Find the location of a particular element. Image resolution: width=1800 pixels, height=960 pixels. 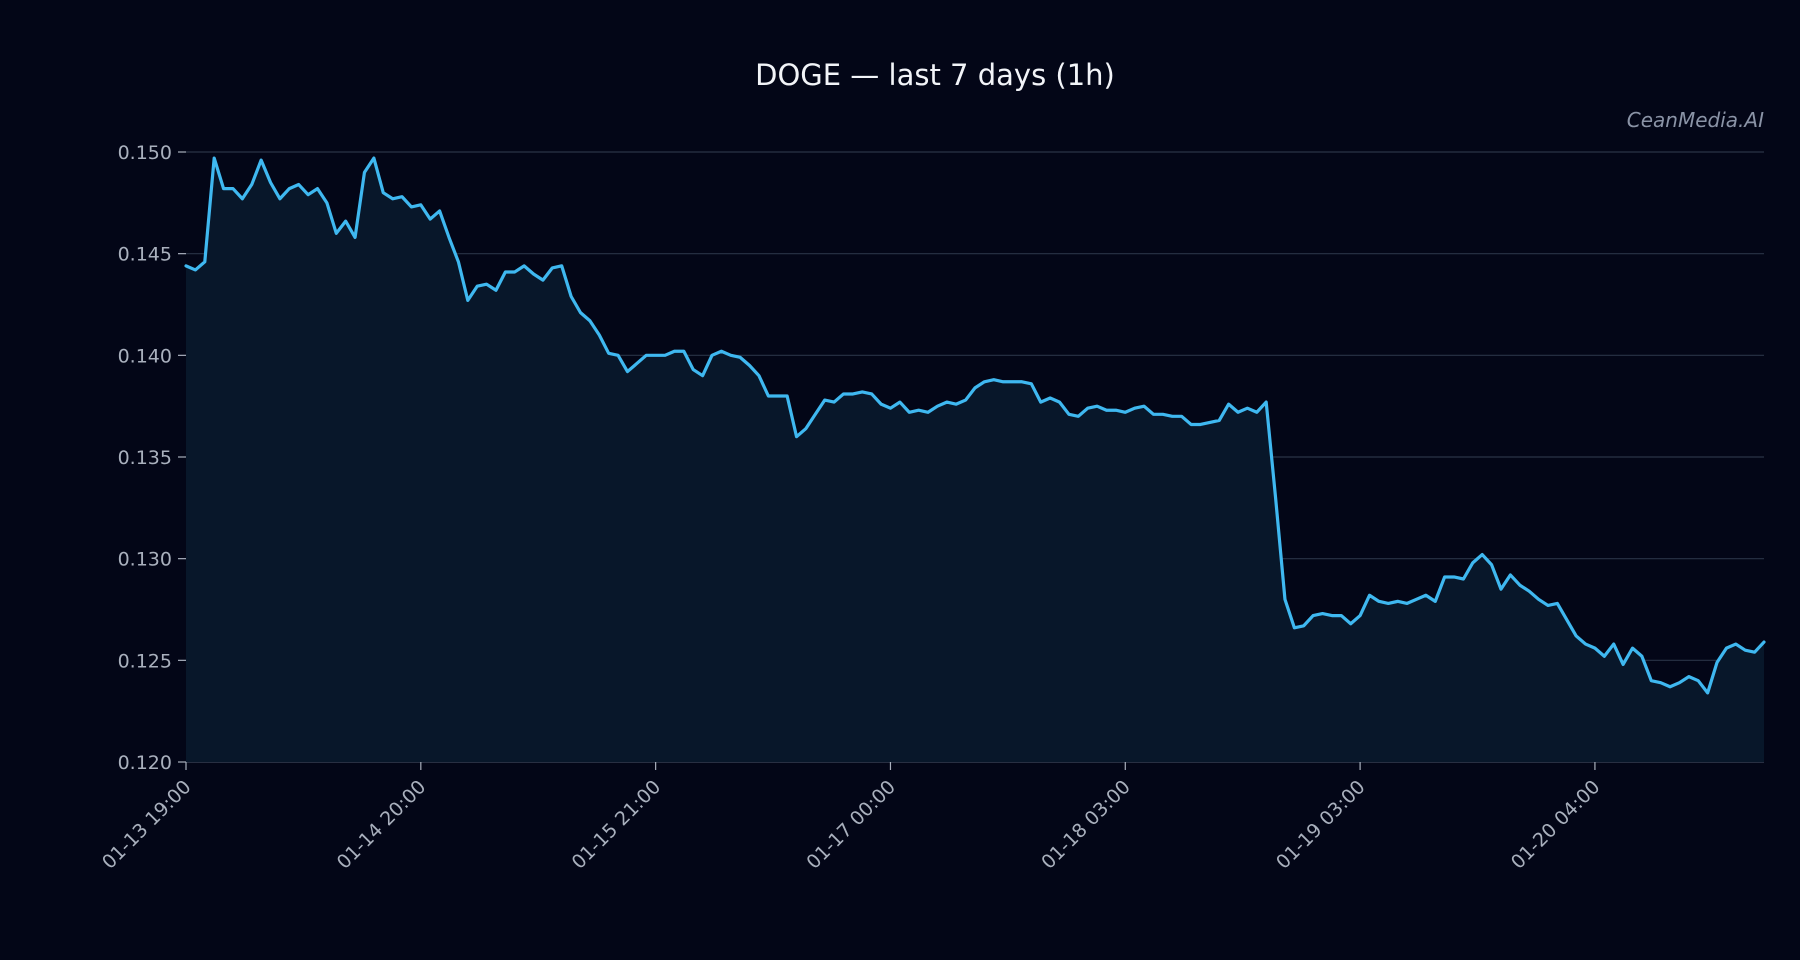

y-tick-label-0.130: 0.130 is located at coordinates (145, 560).